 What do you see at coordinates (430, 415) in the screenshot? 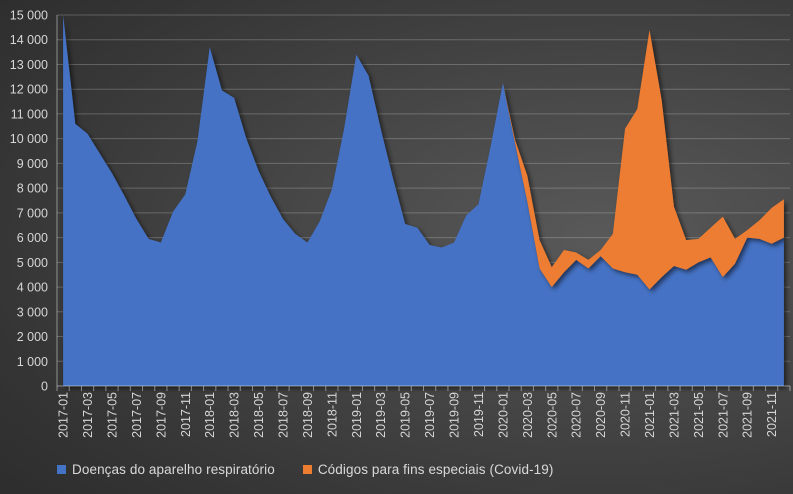
I see `svg-text: 2019-07` at bounding box center [430, 415].